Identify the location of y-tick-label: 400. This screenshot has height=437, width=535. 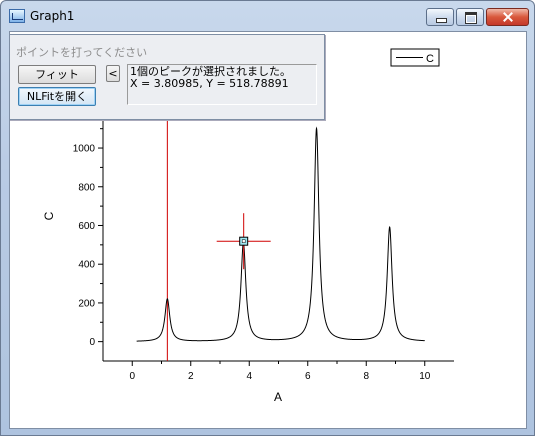
(86, 265).